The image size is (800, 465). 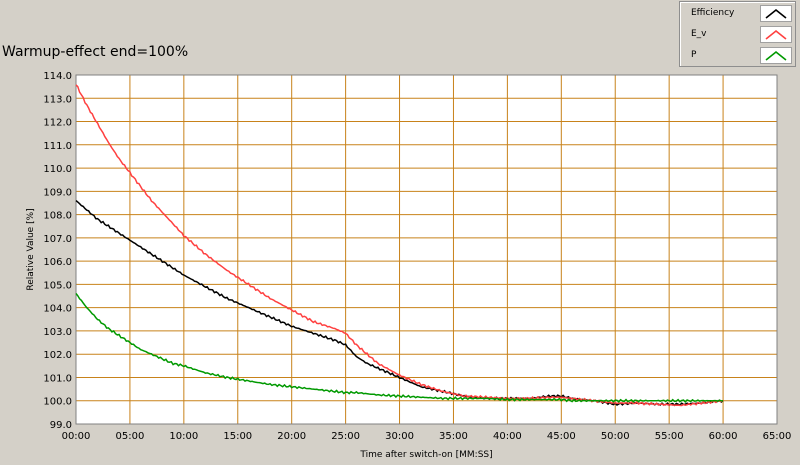 I want to click on x-tick-label: 50:00, so click(x=615, y=436).